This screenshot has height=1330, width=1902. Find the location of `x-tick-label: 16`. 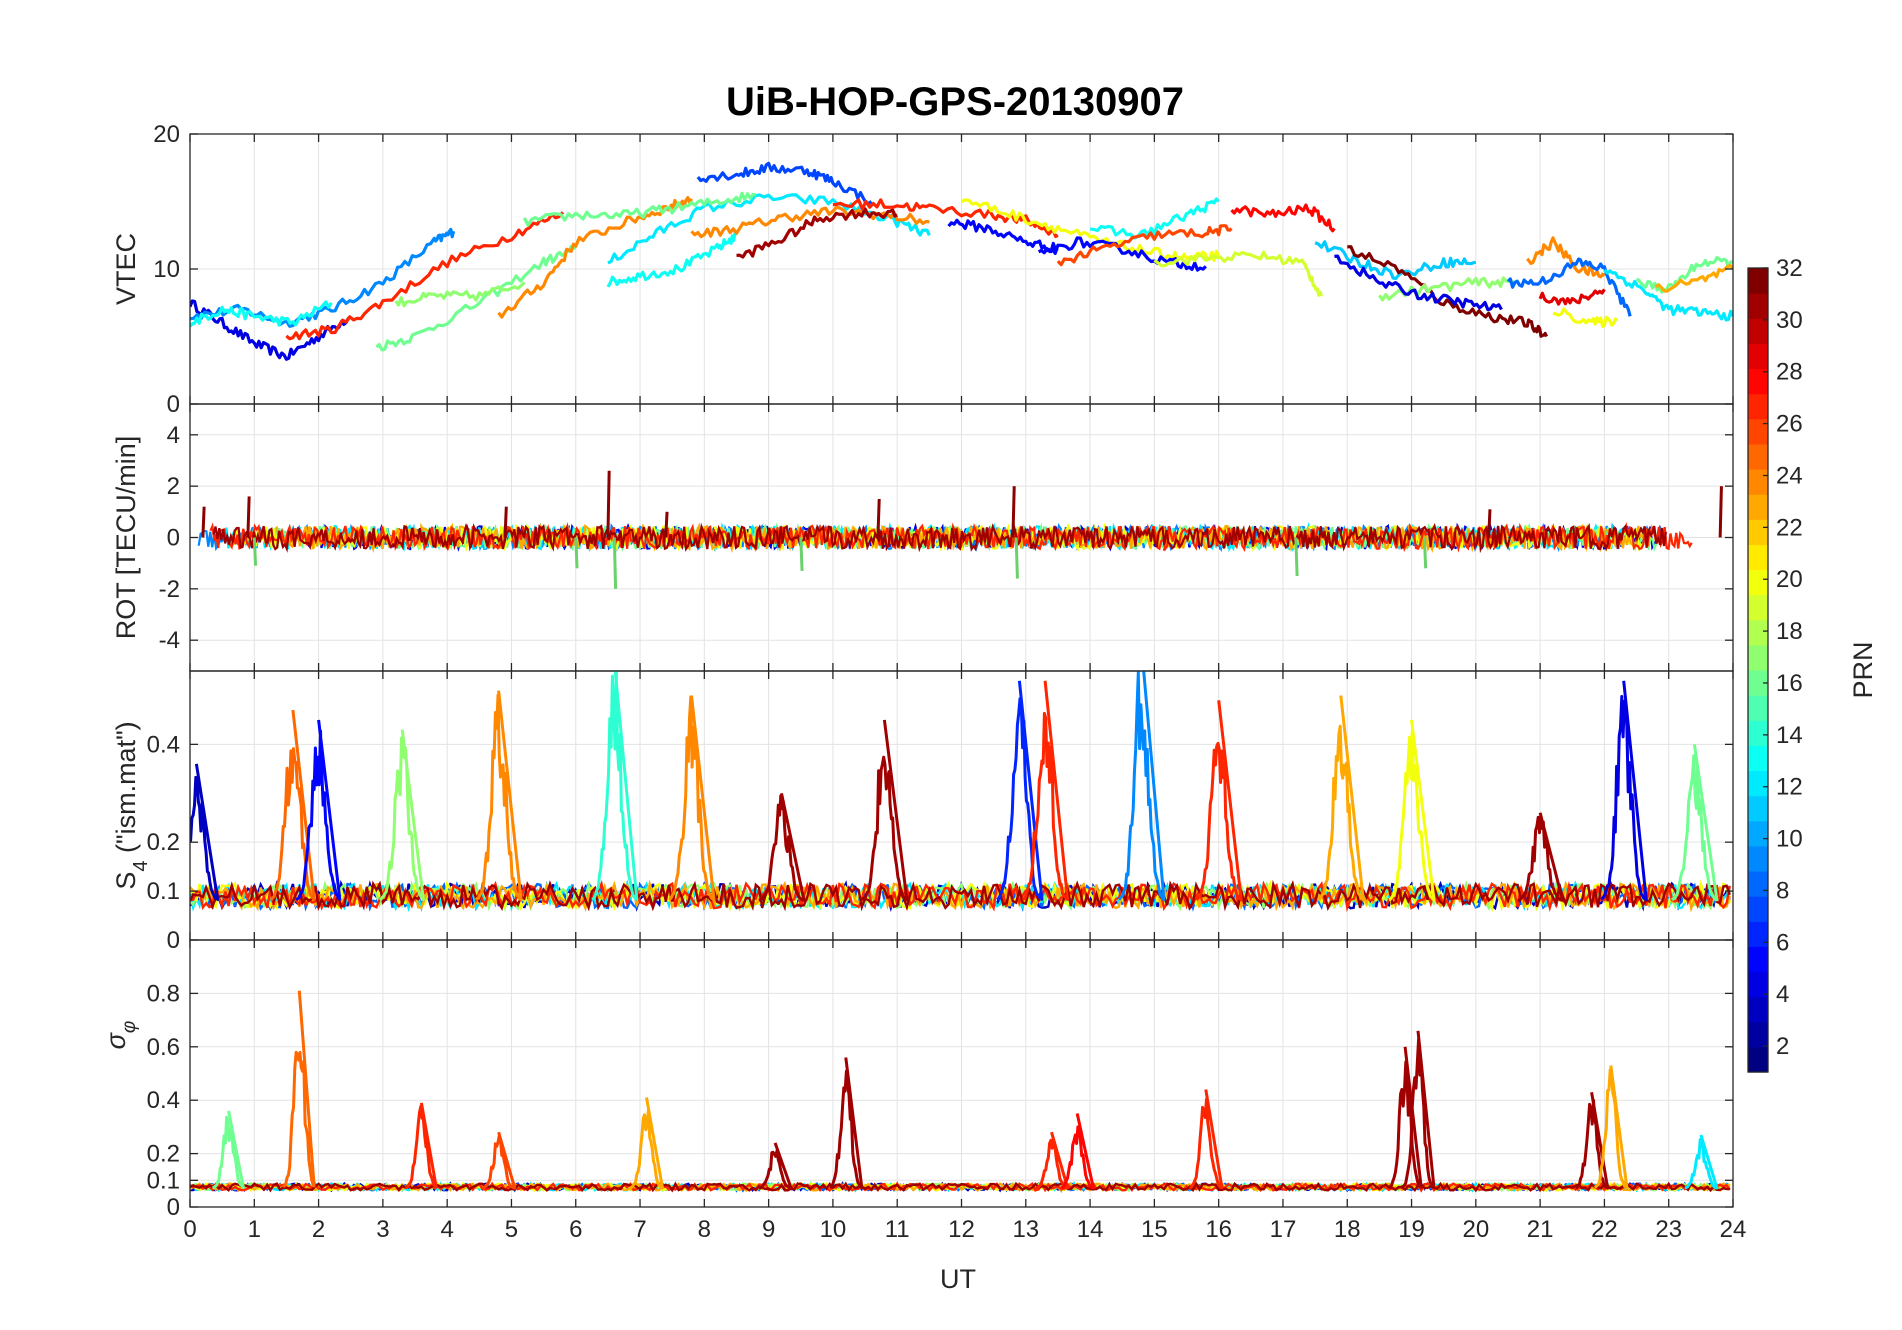

x-tick-label: 16 is located at coordinates (1218, 1229).